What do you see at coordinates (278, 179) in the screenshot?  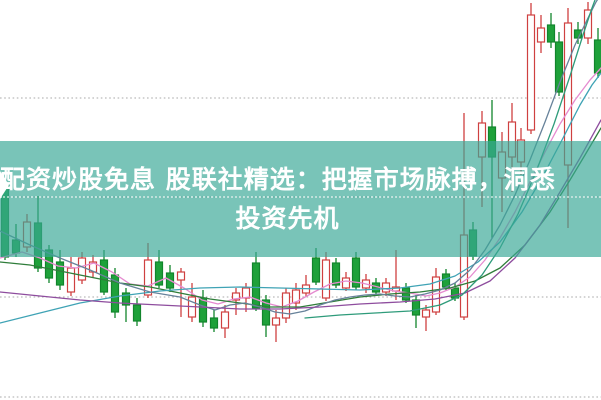 I see `banner-text-line1: 配资炒股免息 股联社精选：把握市场脉搏，洞悉` at bounding box center [278, 179].